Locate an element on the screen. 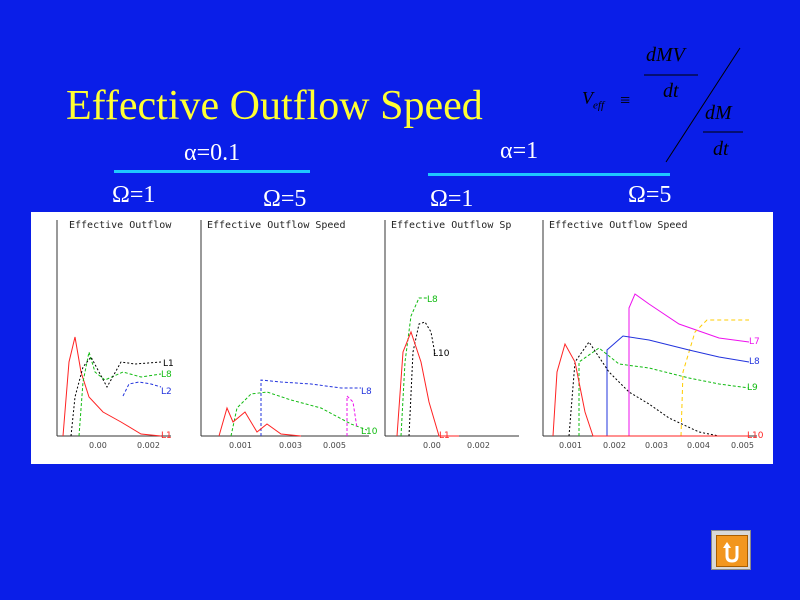 The image size is (800, 600). panel-1-curve-blue is located at coordinates (142, 389).